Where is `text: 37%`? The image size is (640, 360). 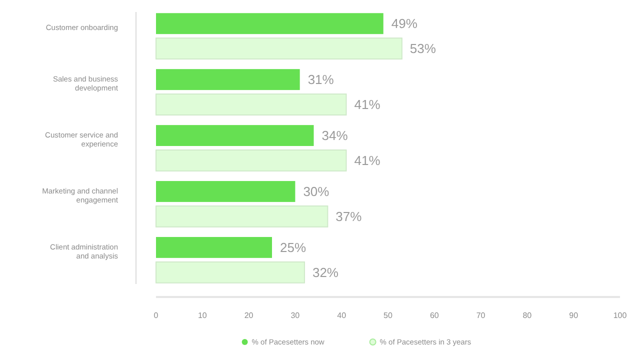 text: 37% is located at coordinates (349, 216).